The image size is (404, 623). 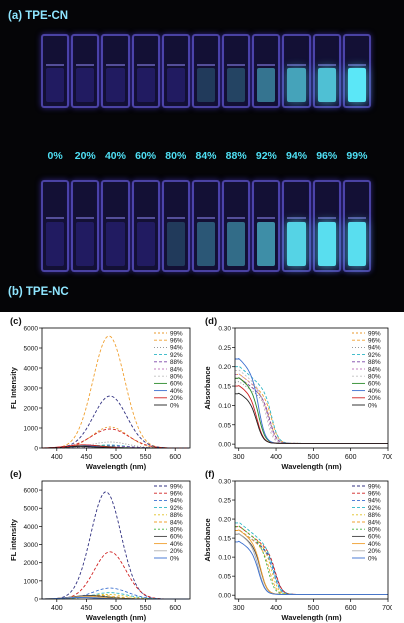 I want to click on percentage-label-2: 40%, so click(x=115, y=156).